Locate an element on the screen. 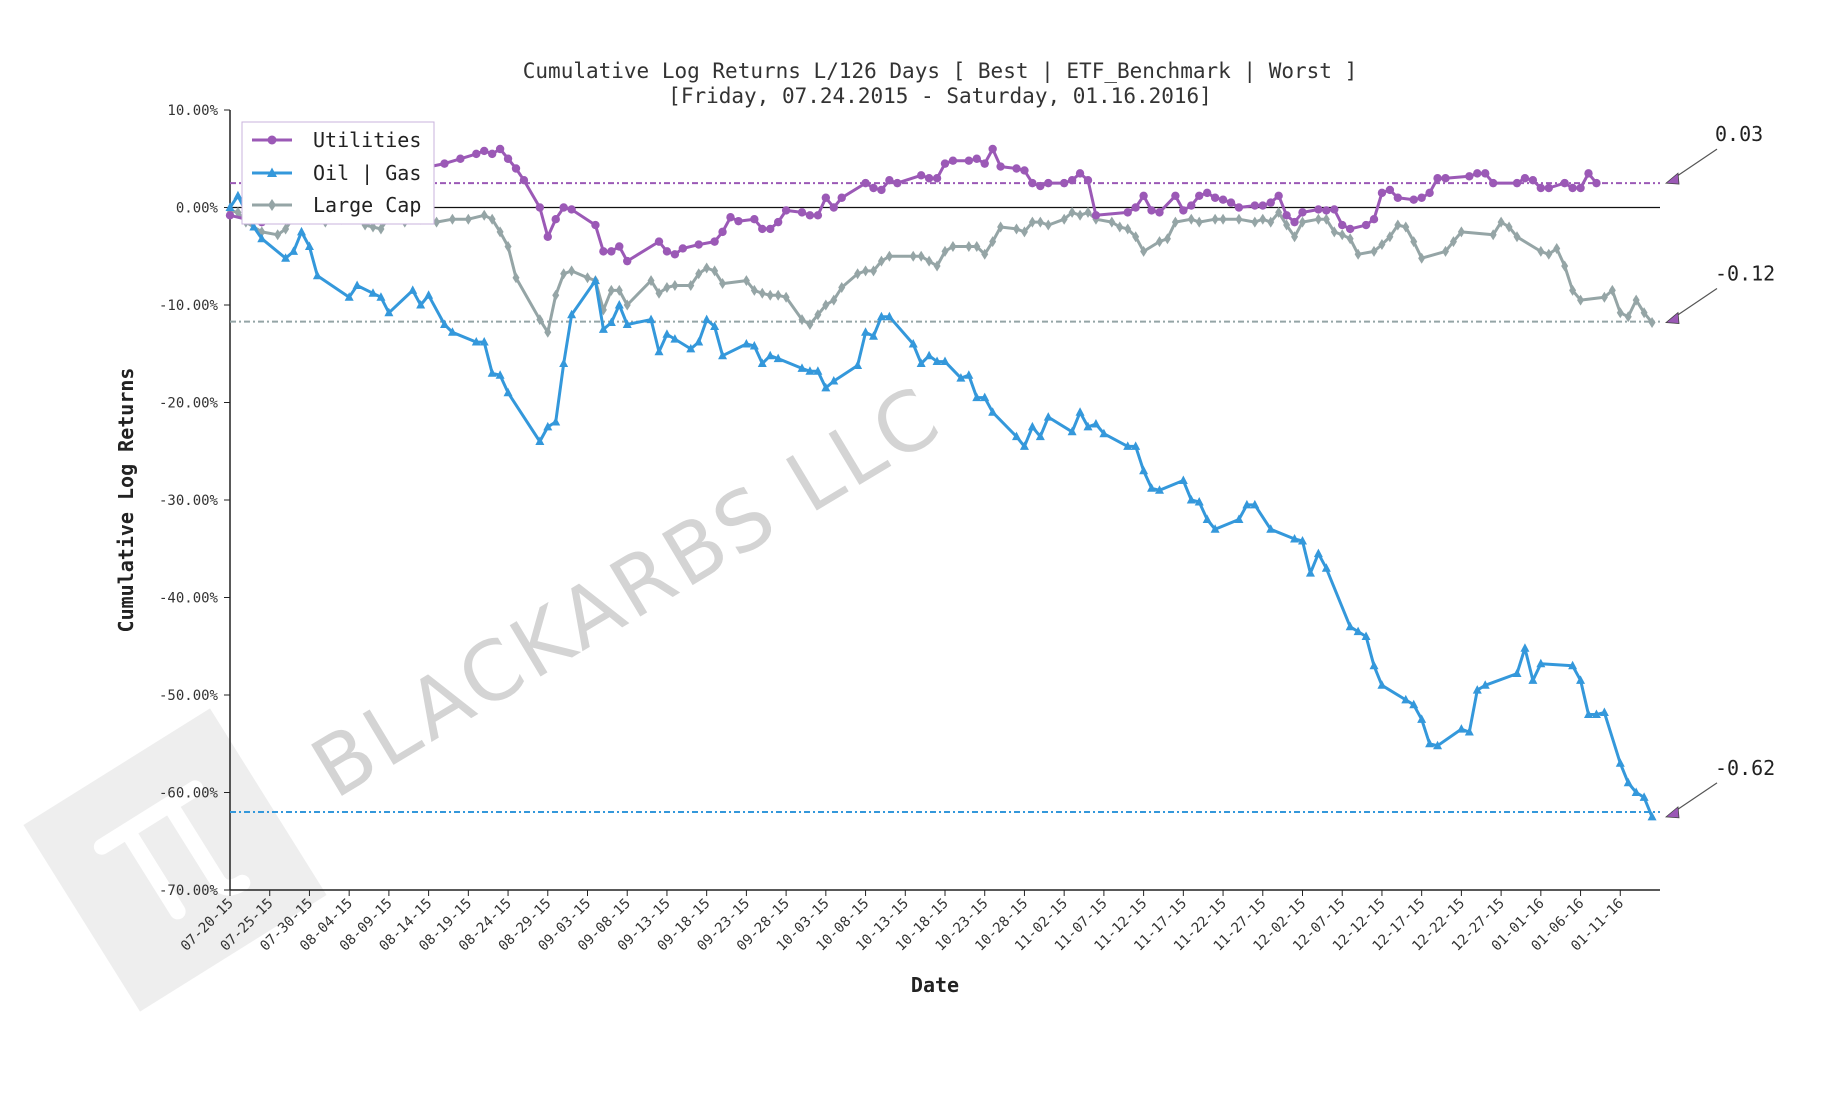  y-tick-label: -20.00% is located at coordinates (189, 404).